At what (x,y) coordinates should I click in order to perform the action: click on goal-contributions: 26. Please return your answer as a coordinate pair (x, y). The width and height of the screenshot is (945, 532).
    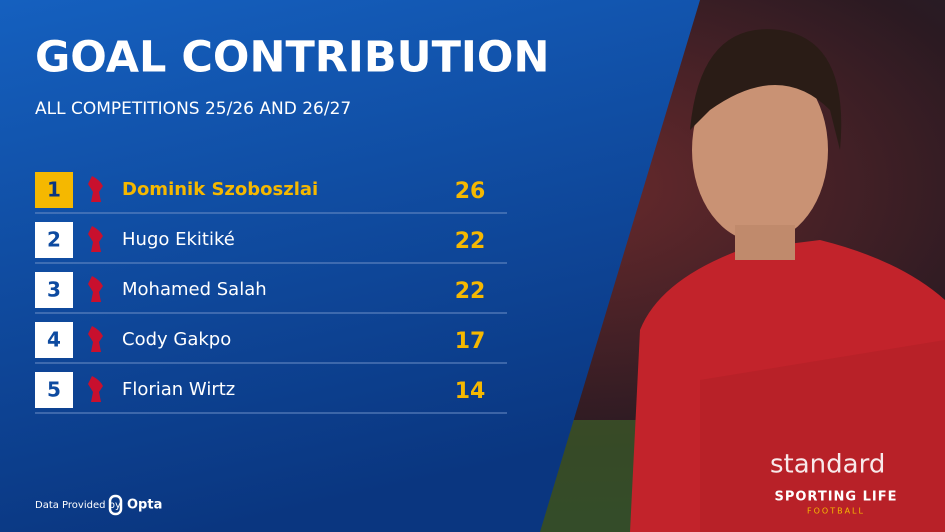
    Looking at the image, I should click on (470, 191).